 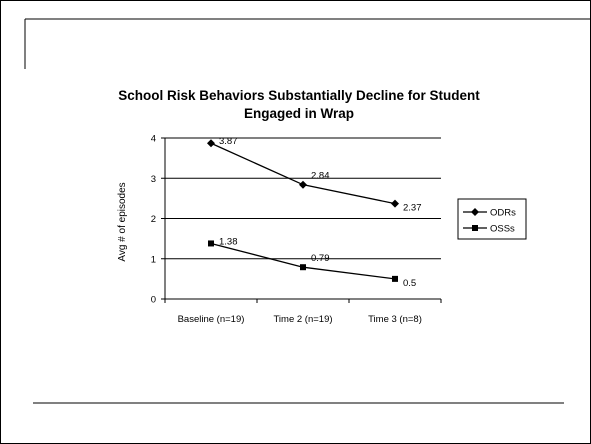 What do you see at coordinates (303, 173) in the screenshot?
I see `series-line-odrs` at bounding box center [303, 173].